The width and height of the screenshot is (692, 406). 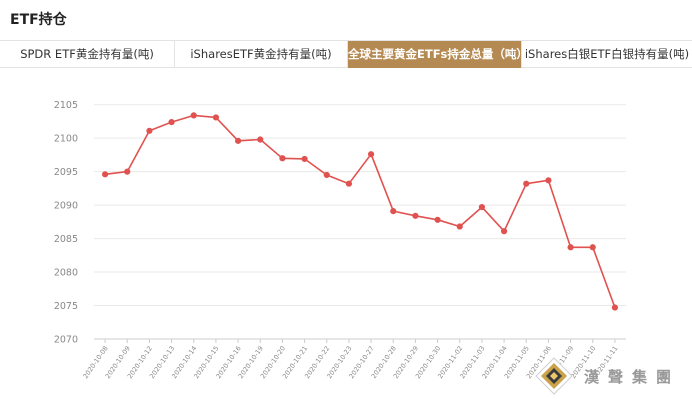 What do you see at coordinates (346, 20) in the screenshot?
I see `page-header: ETF持仓` at bounding box center [346, 20].